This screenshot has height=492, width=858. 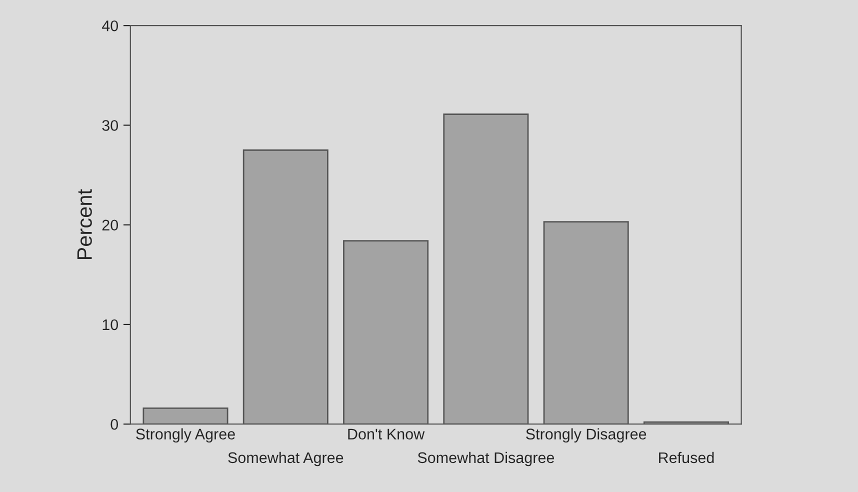 I want to click on y-tick-label: 10, so click(x=110, y=324).